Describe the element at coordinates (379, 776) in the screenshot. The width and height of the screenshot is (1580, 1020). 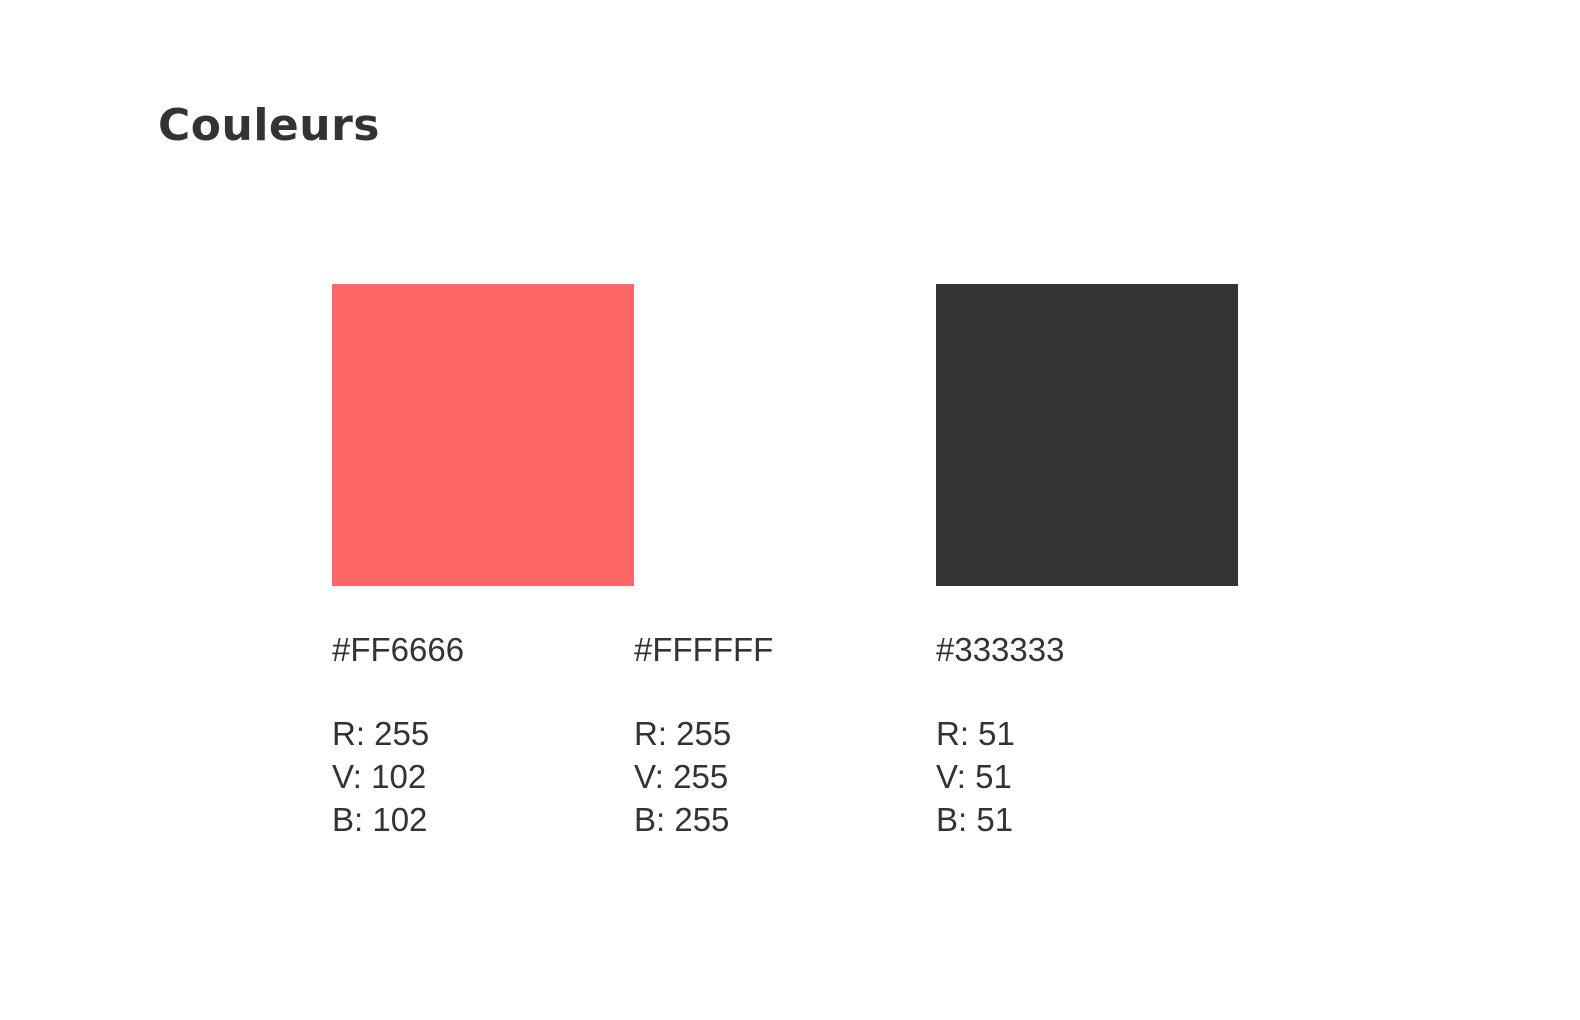
I see `green-value: V: 102` at that location.